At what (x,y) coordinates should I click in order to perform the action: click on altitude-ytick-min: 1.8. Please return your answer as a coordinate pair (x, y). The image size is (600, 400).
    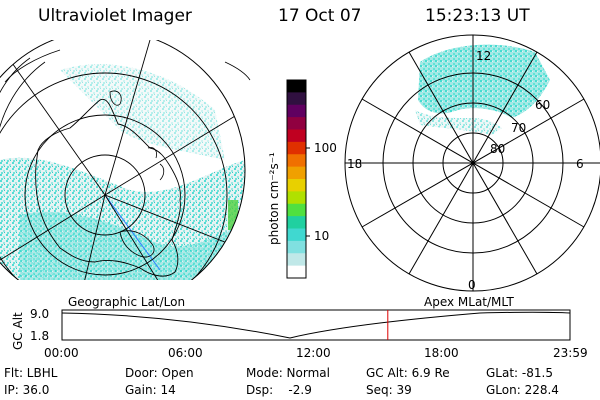
    Looking at the image, I should click on (39, 336).